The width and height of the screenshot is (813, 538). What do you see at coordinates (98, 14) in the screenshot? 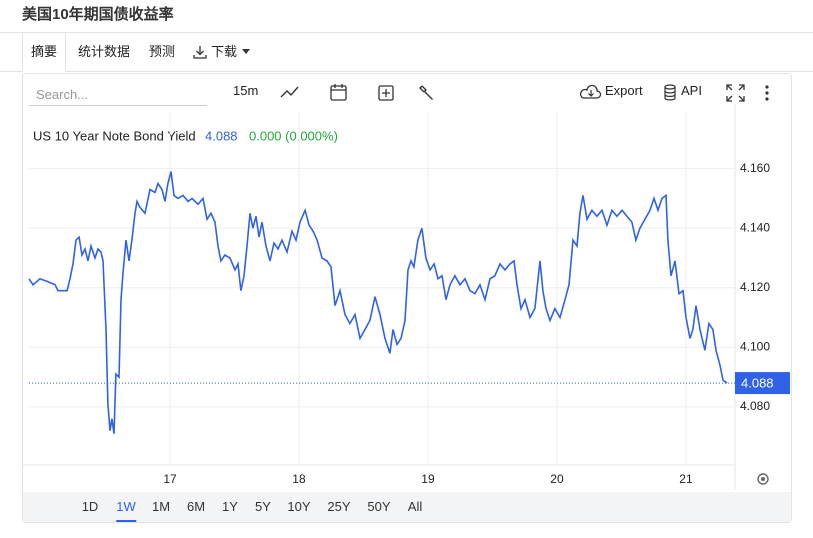
I see `page-title: 美国10年期国债收益率` at bounding box center [98, 14].